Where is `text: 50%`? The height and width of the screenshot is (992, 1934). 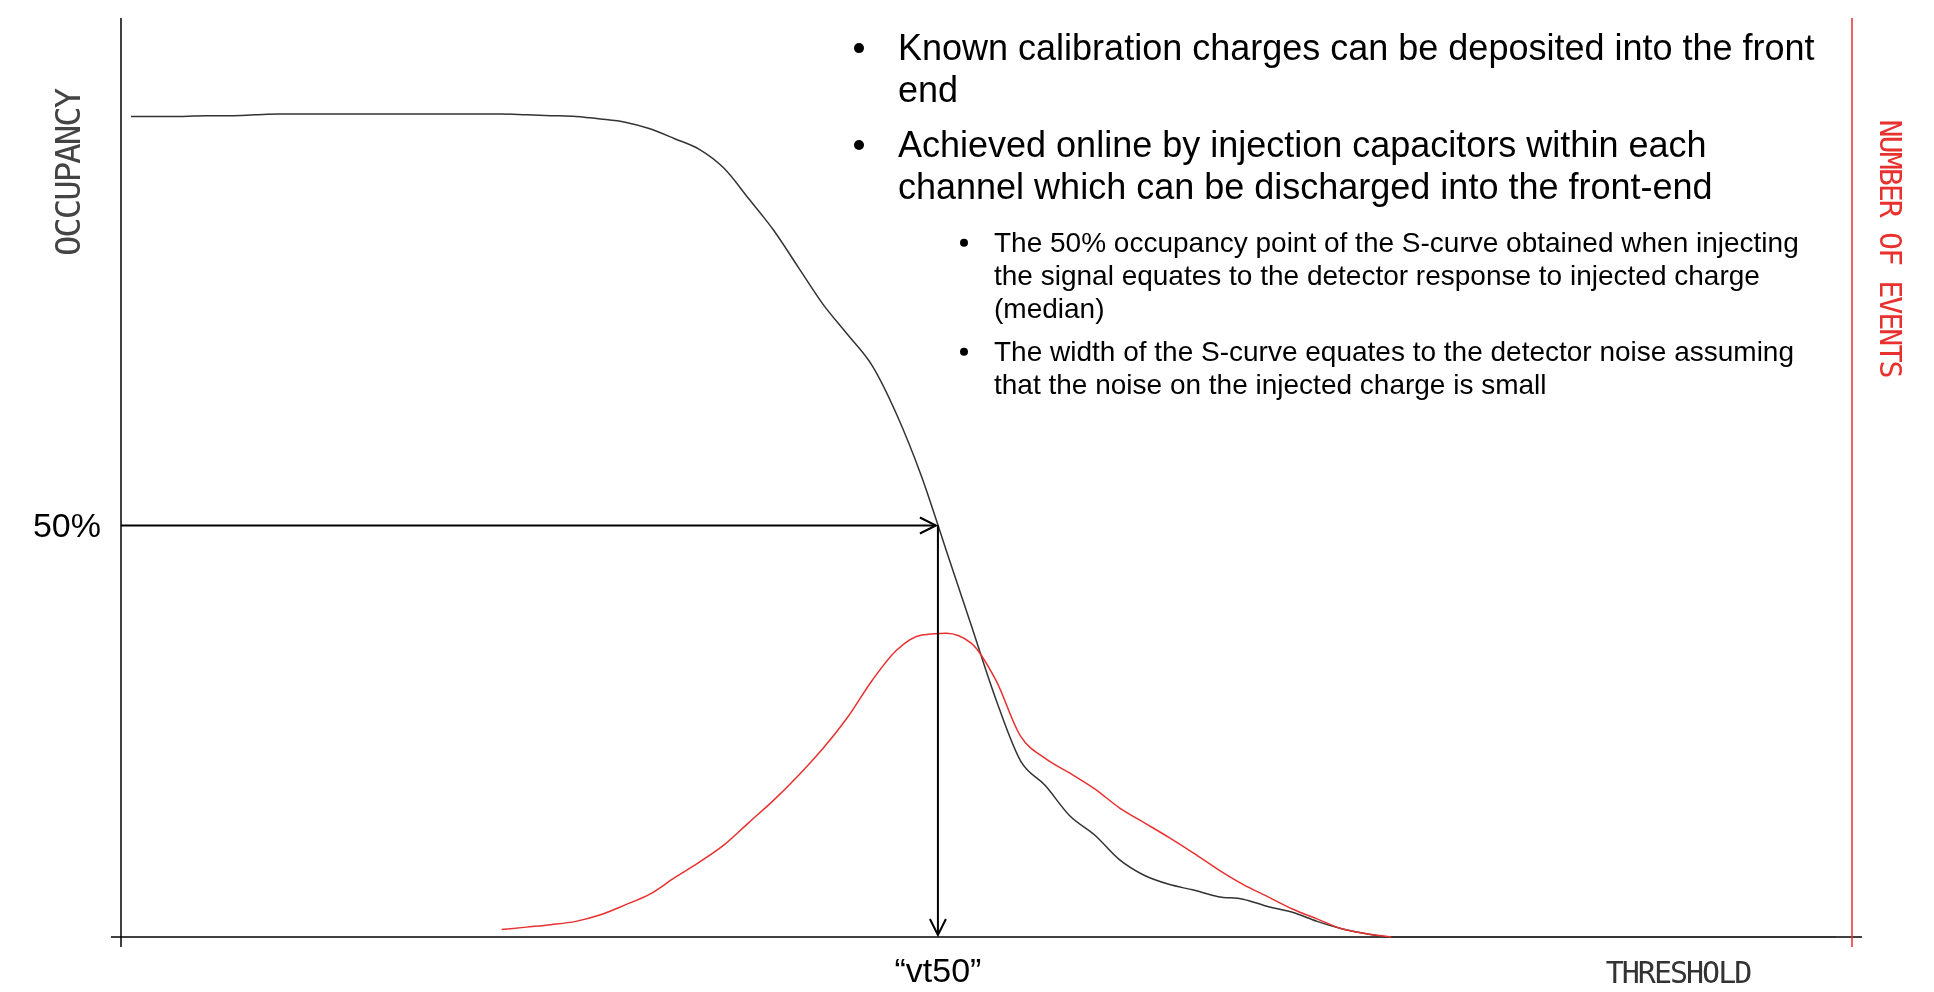 text: 50% is located at coordinates (66, 525).